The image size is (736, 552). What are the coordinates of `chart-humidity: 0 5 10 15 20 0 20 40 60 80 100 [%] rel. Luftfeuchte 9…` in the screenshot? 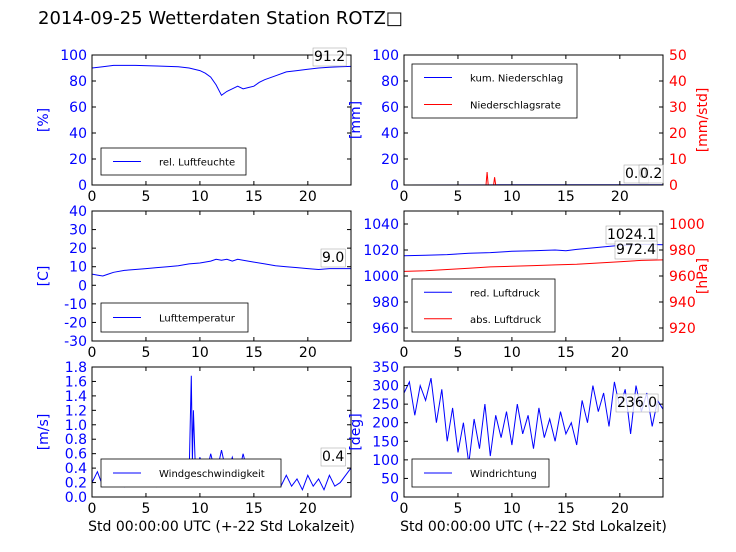 It's located at (194, 126).